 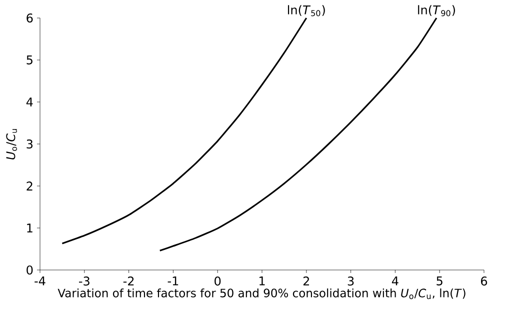 What do you see at coordinates (128, 281) in the screenshot?
I see `x-tick-label: -2` at bounding box center [128, 281].